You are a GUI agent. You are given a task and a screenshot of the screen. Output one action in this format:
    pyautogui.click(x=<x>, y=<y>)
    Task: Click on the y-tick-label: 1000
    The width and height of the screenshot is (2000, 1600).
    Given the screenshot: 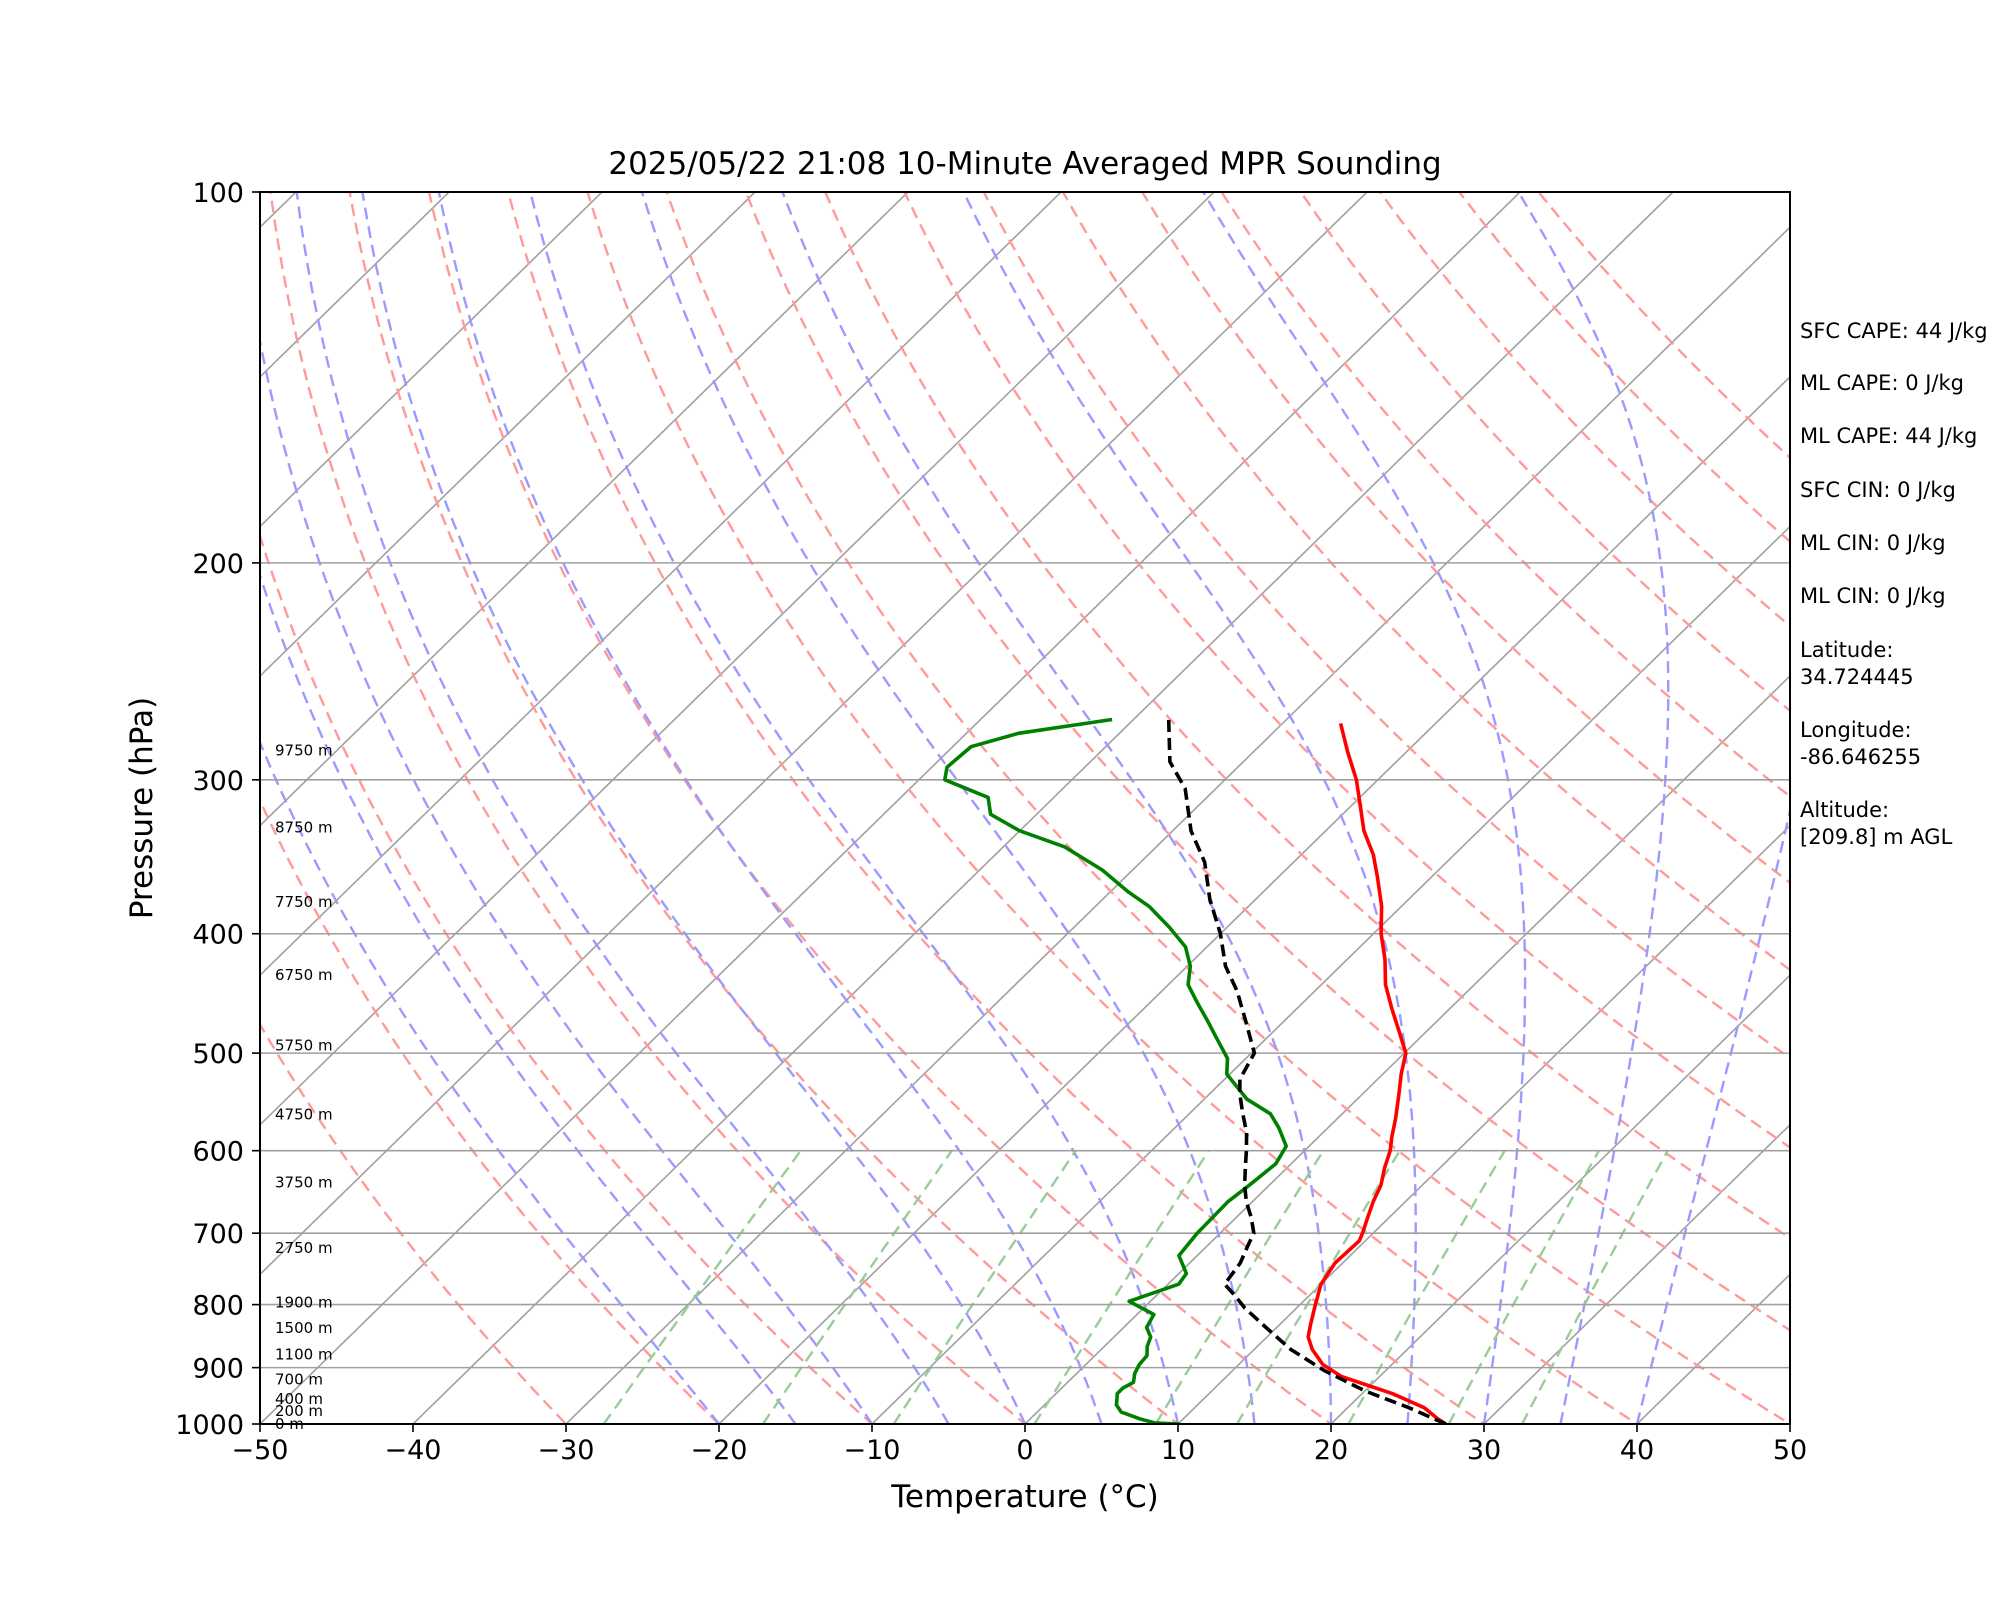 What is the action you would take?
    pyautogui.click(x=209, y=1425)
    